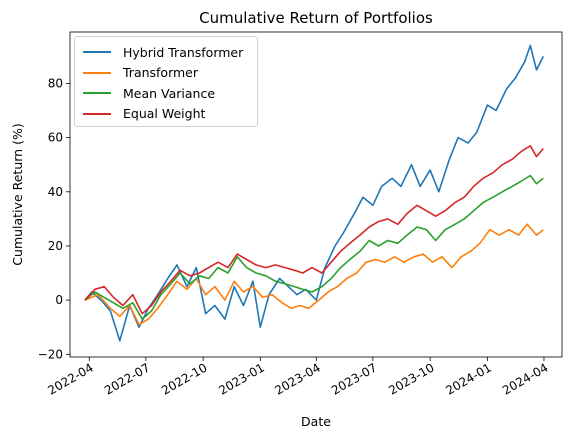 Image resolution: width=574 pixels, height=438 pixels. I want to click on x-axis-label: Date, so click(316, 421).